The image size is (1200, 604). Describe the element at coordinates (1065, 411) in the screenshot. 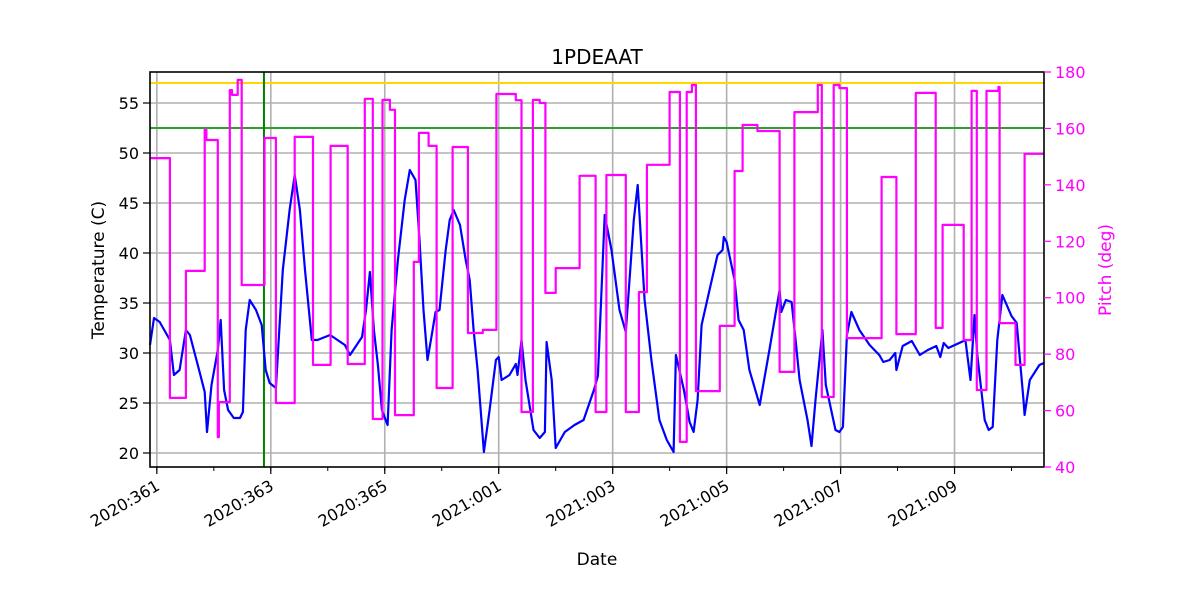

I see `y-right-tick-label: 60` at that location.